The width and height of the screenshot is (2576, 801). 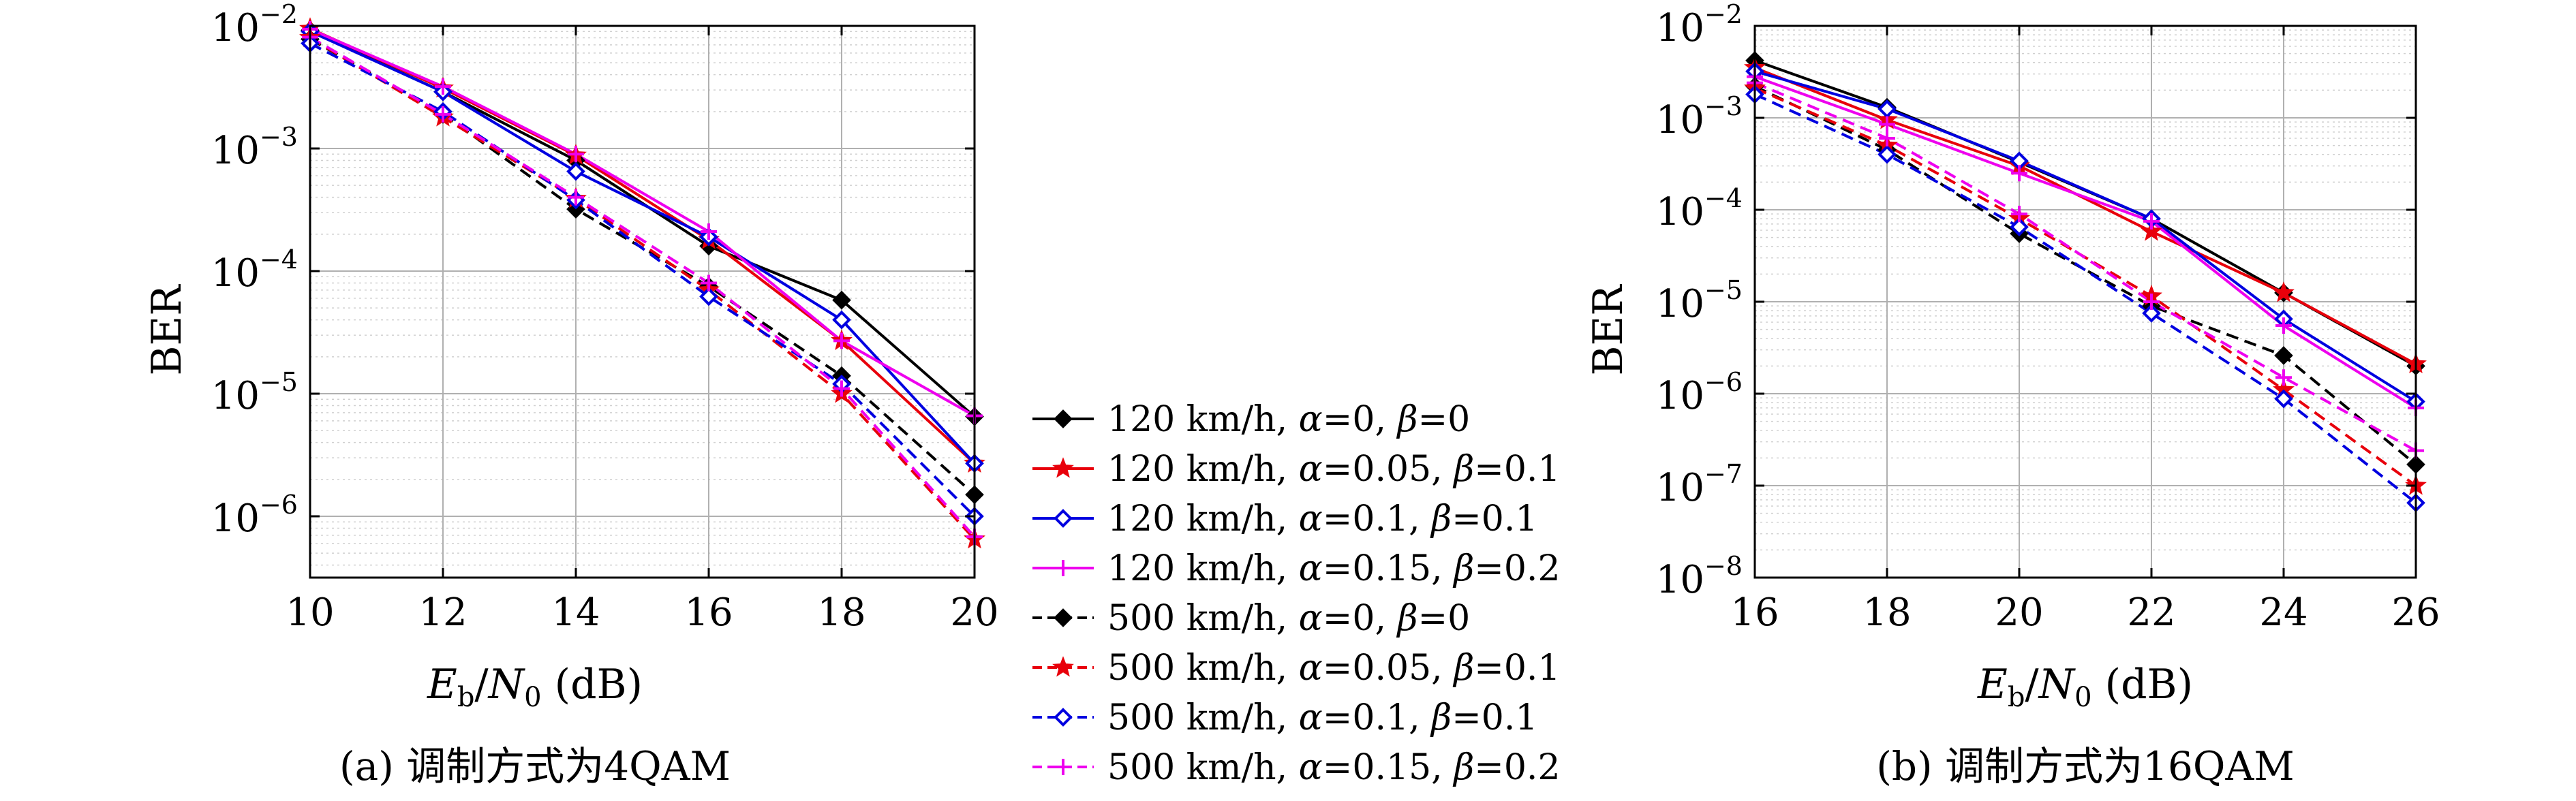 I want to click on legend-label: 120 km/h, α=0.1, β=0.1, so click(x=1322, y=519).